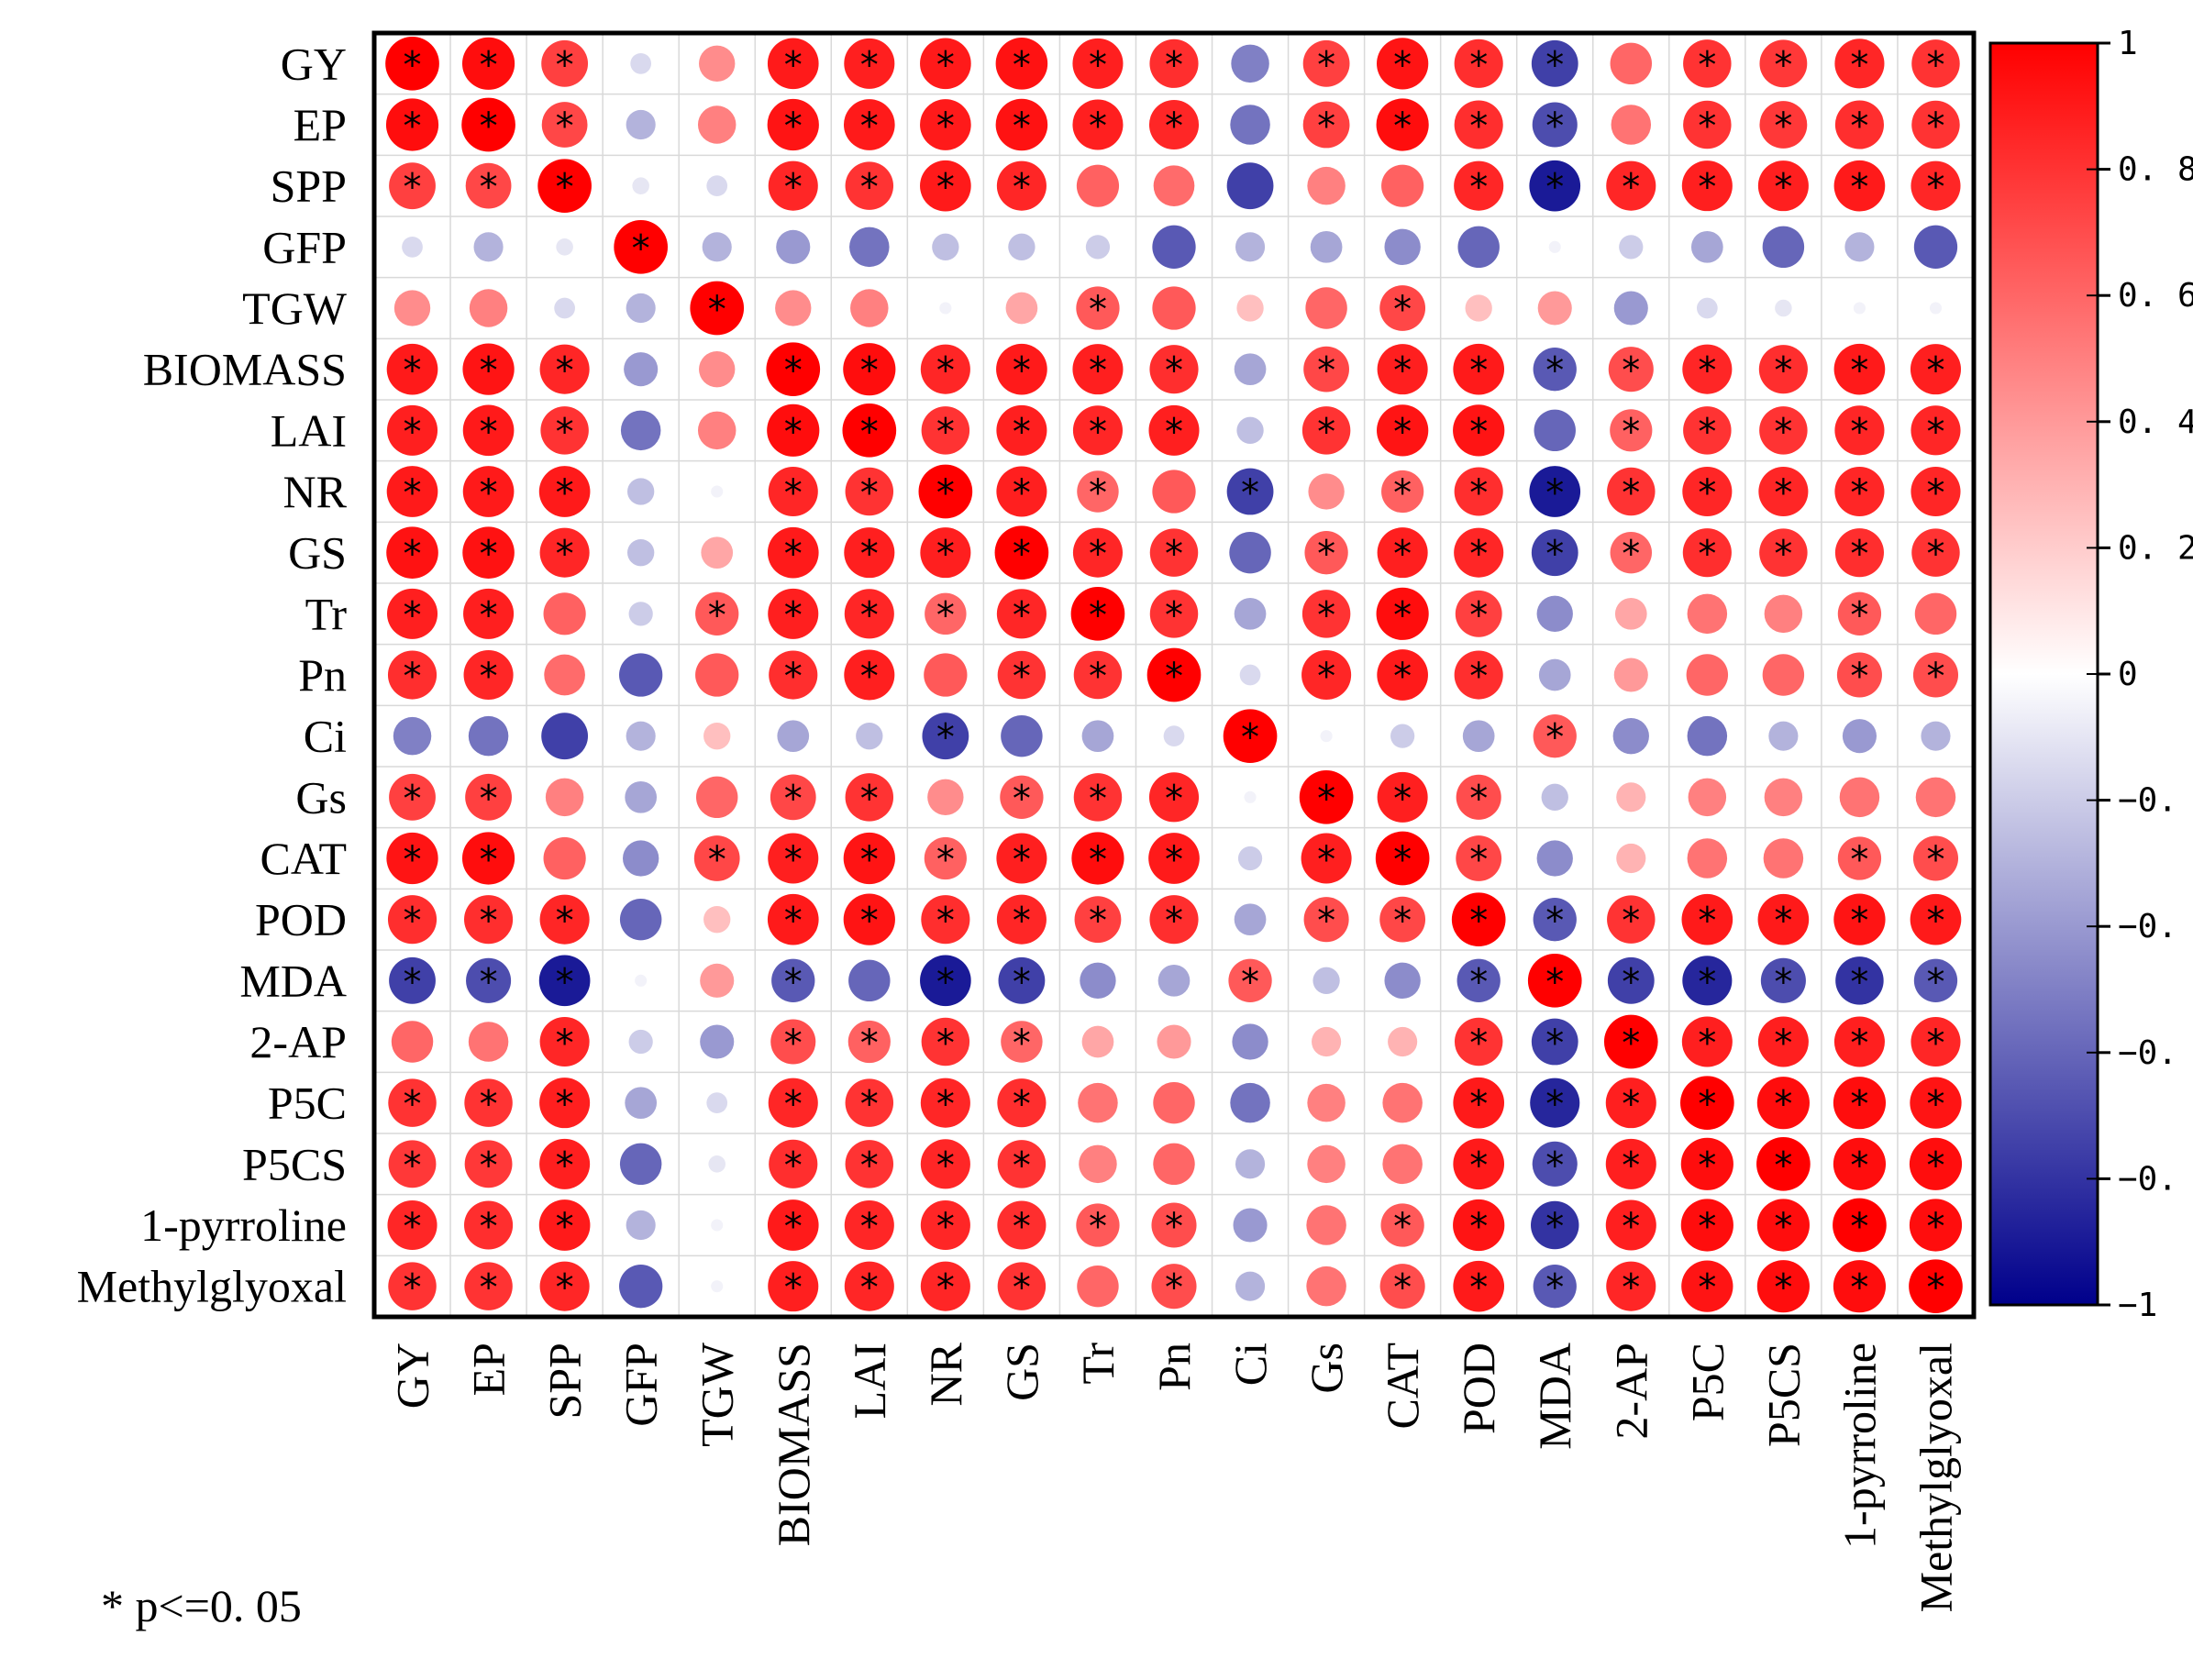 The width and height of the screenshot is (2193, 1680). I want to click on x-tick-label: 1-pyrroline, so click(1859, 1446).